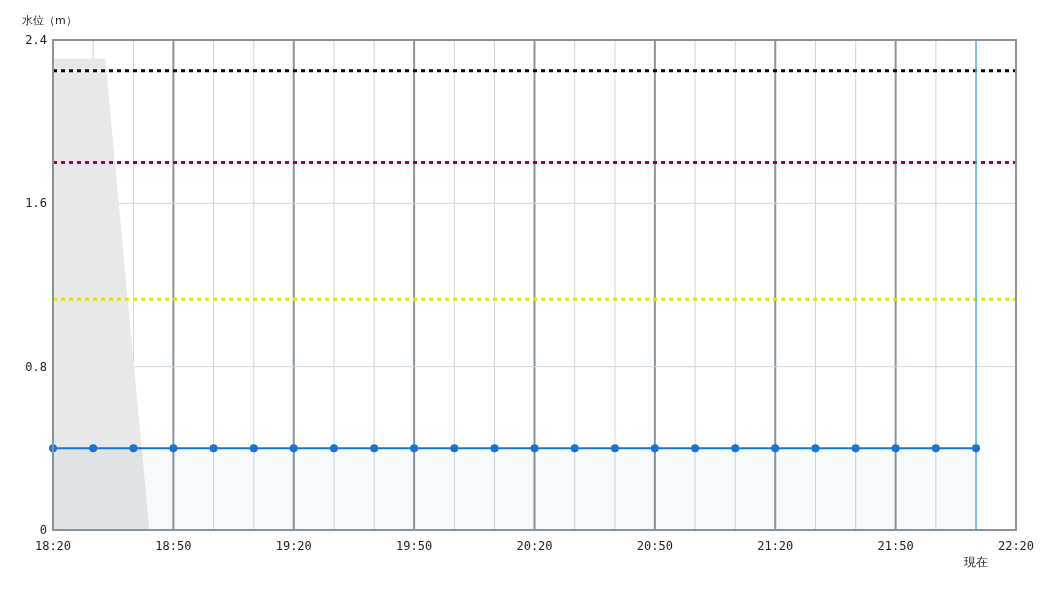  I want to click on x-tick-label: 20:20, so click(534, 546).